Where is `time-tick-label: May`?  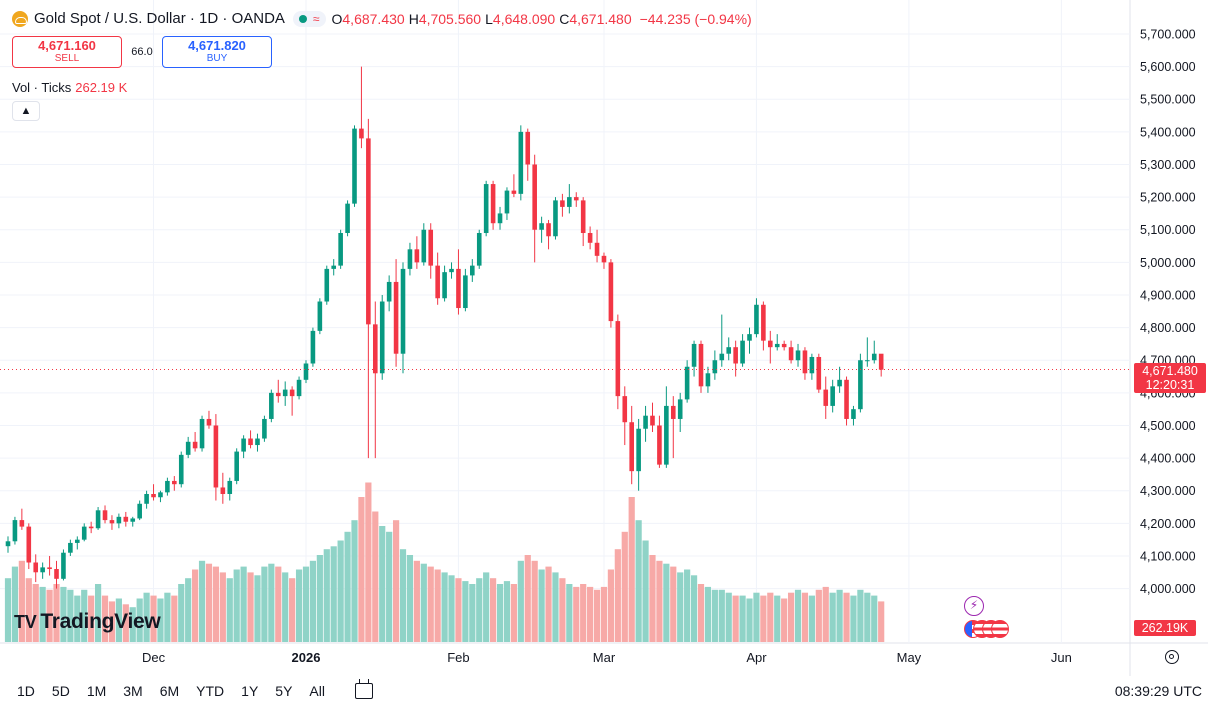
time-tick-label: May is located at coordinates (909, 657).